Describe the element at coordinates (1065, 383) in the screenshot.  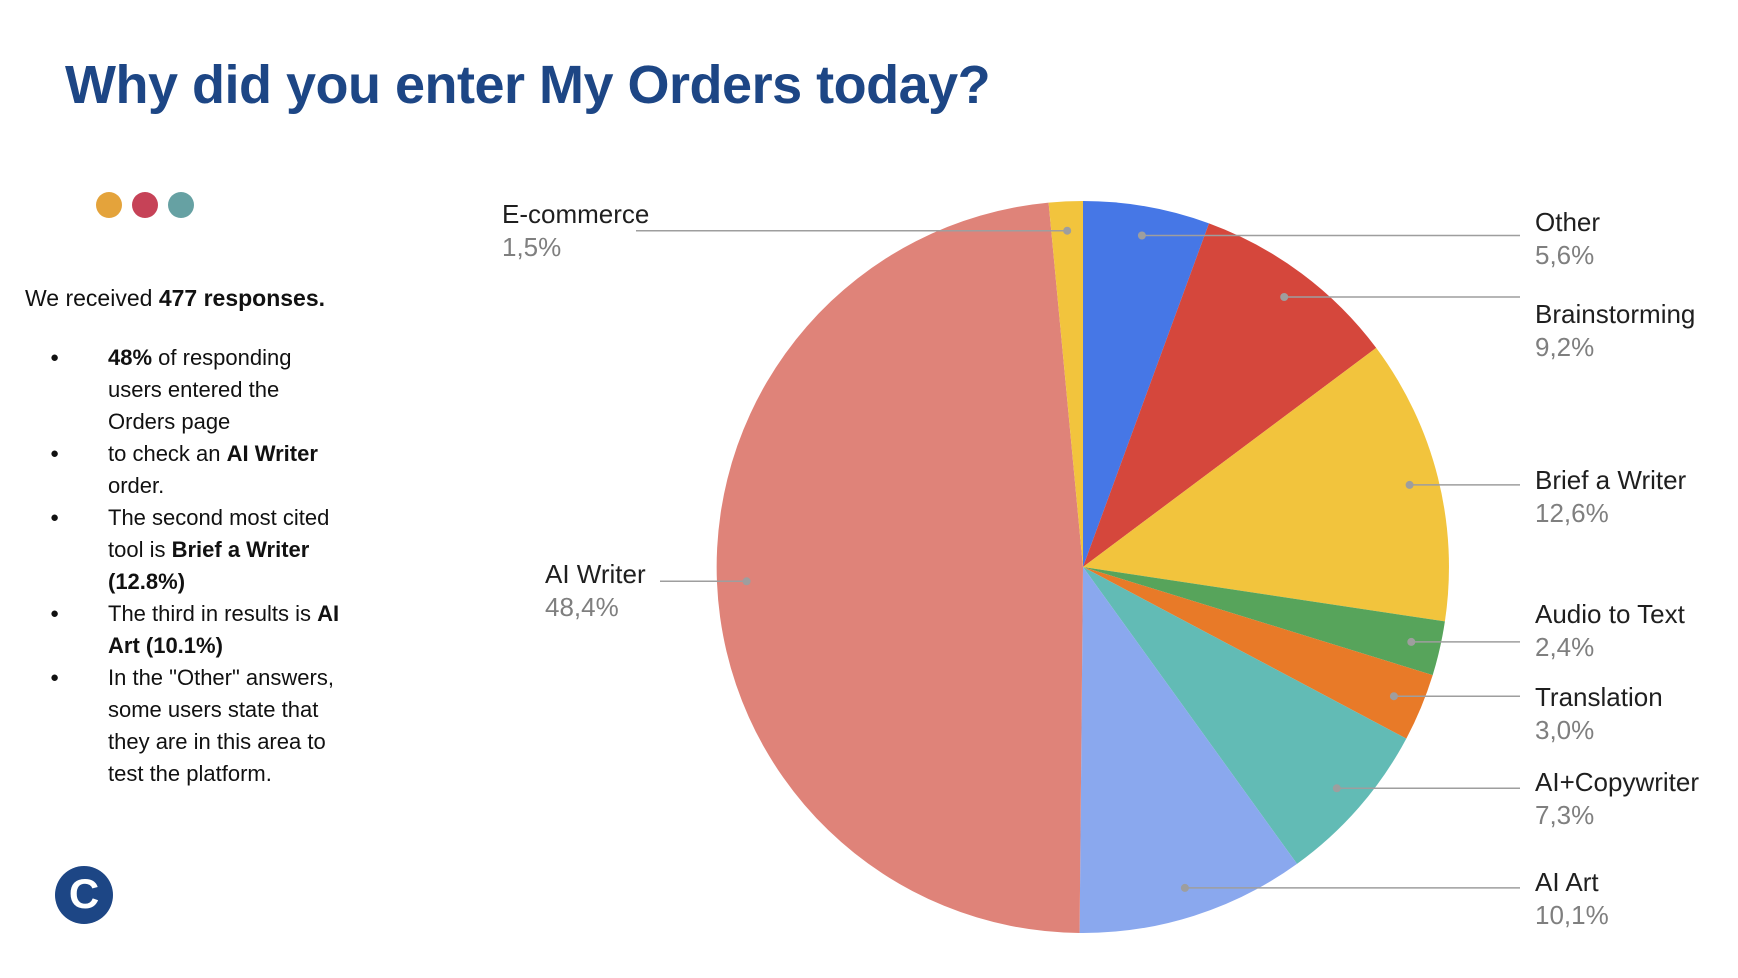
I see `pie-slice-e-commerce` at that location.